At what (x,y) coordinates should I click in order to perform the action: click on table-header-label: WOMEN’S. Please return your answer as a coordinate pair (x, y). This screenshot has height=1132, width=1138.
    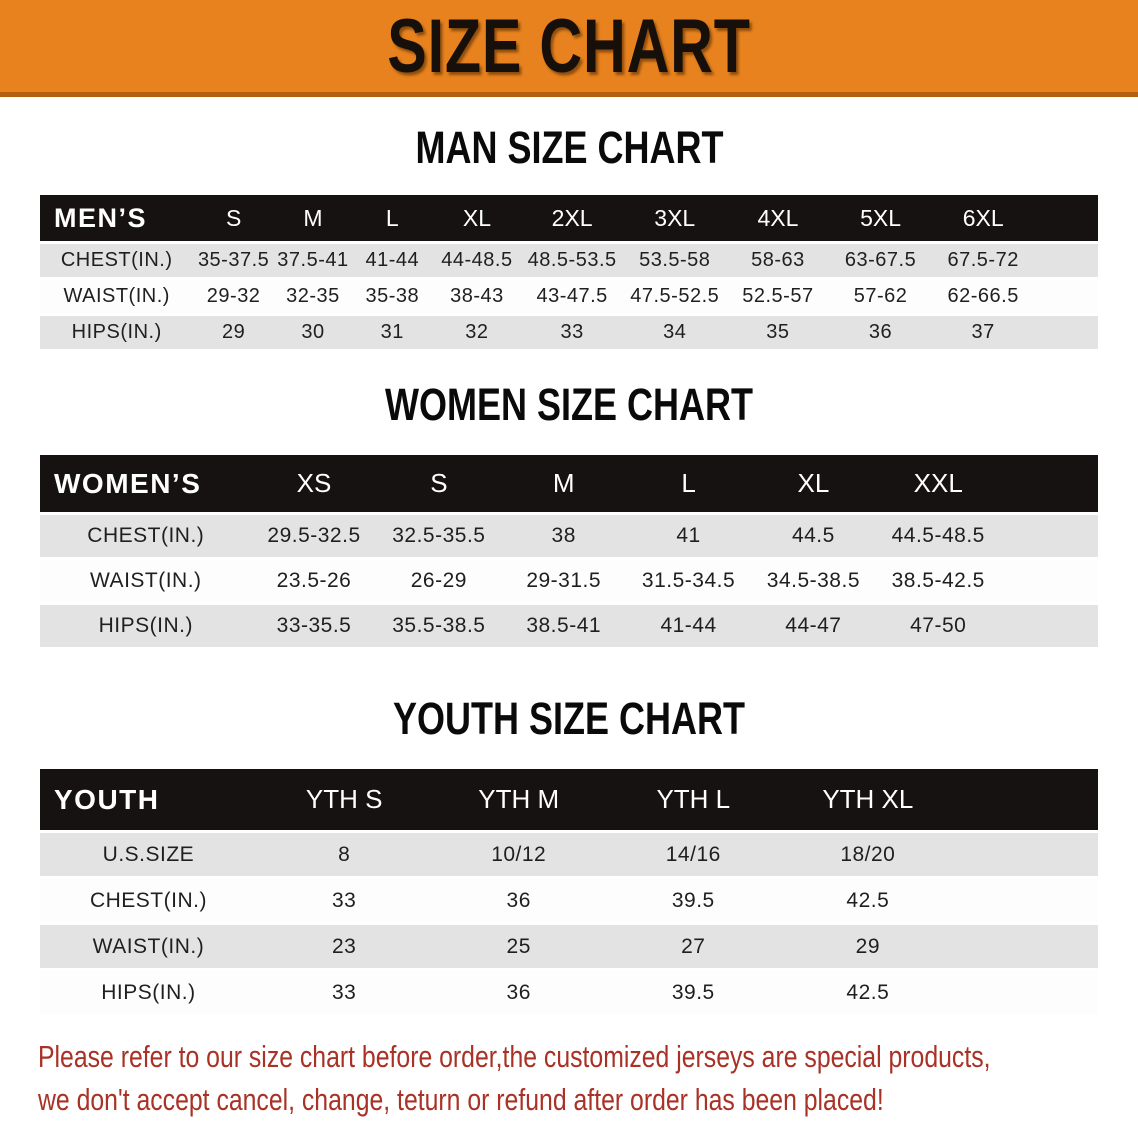
    Looking at the image, I should click on (146, 483).